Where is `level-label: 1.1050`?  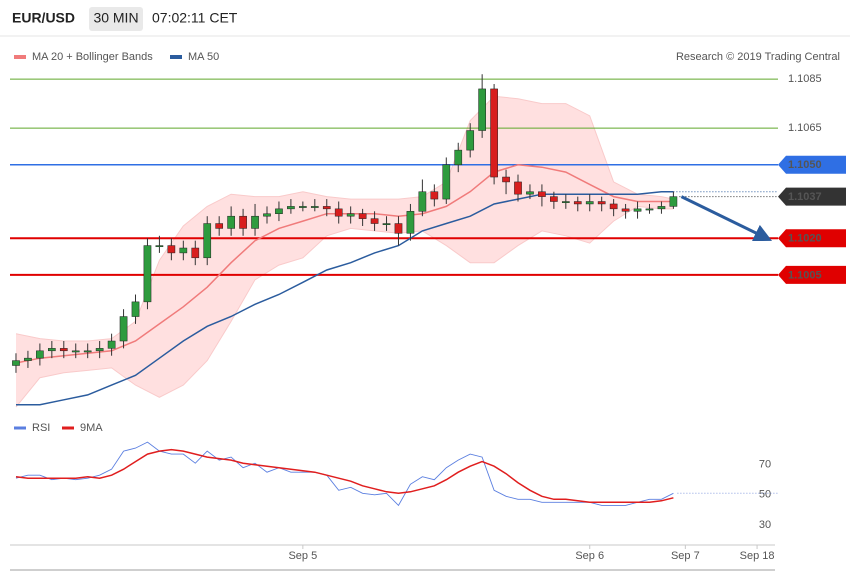
level-label: 1.1050 is located at coordinates (805, 165).